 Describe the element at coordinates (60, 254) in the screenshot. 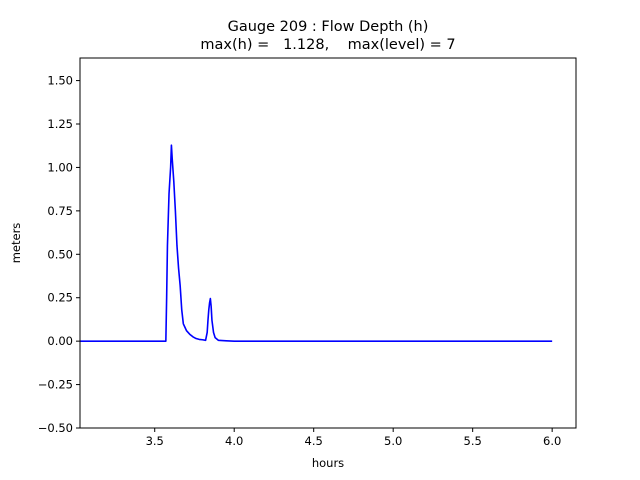

I see `y-tick-label: 0.50` at that location.